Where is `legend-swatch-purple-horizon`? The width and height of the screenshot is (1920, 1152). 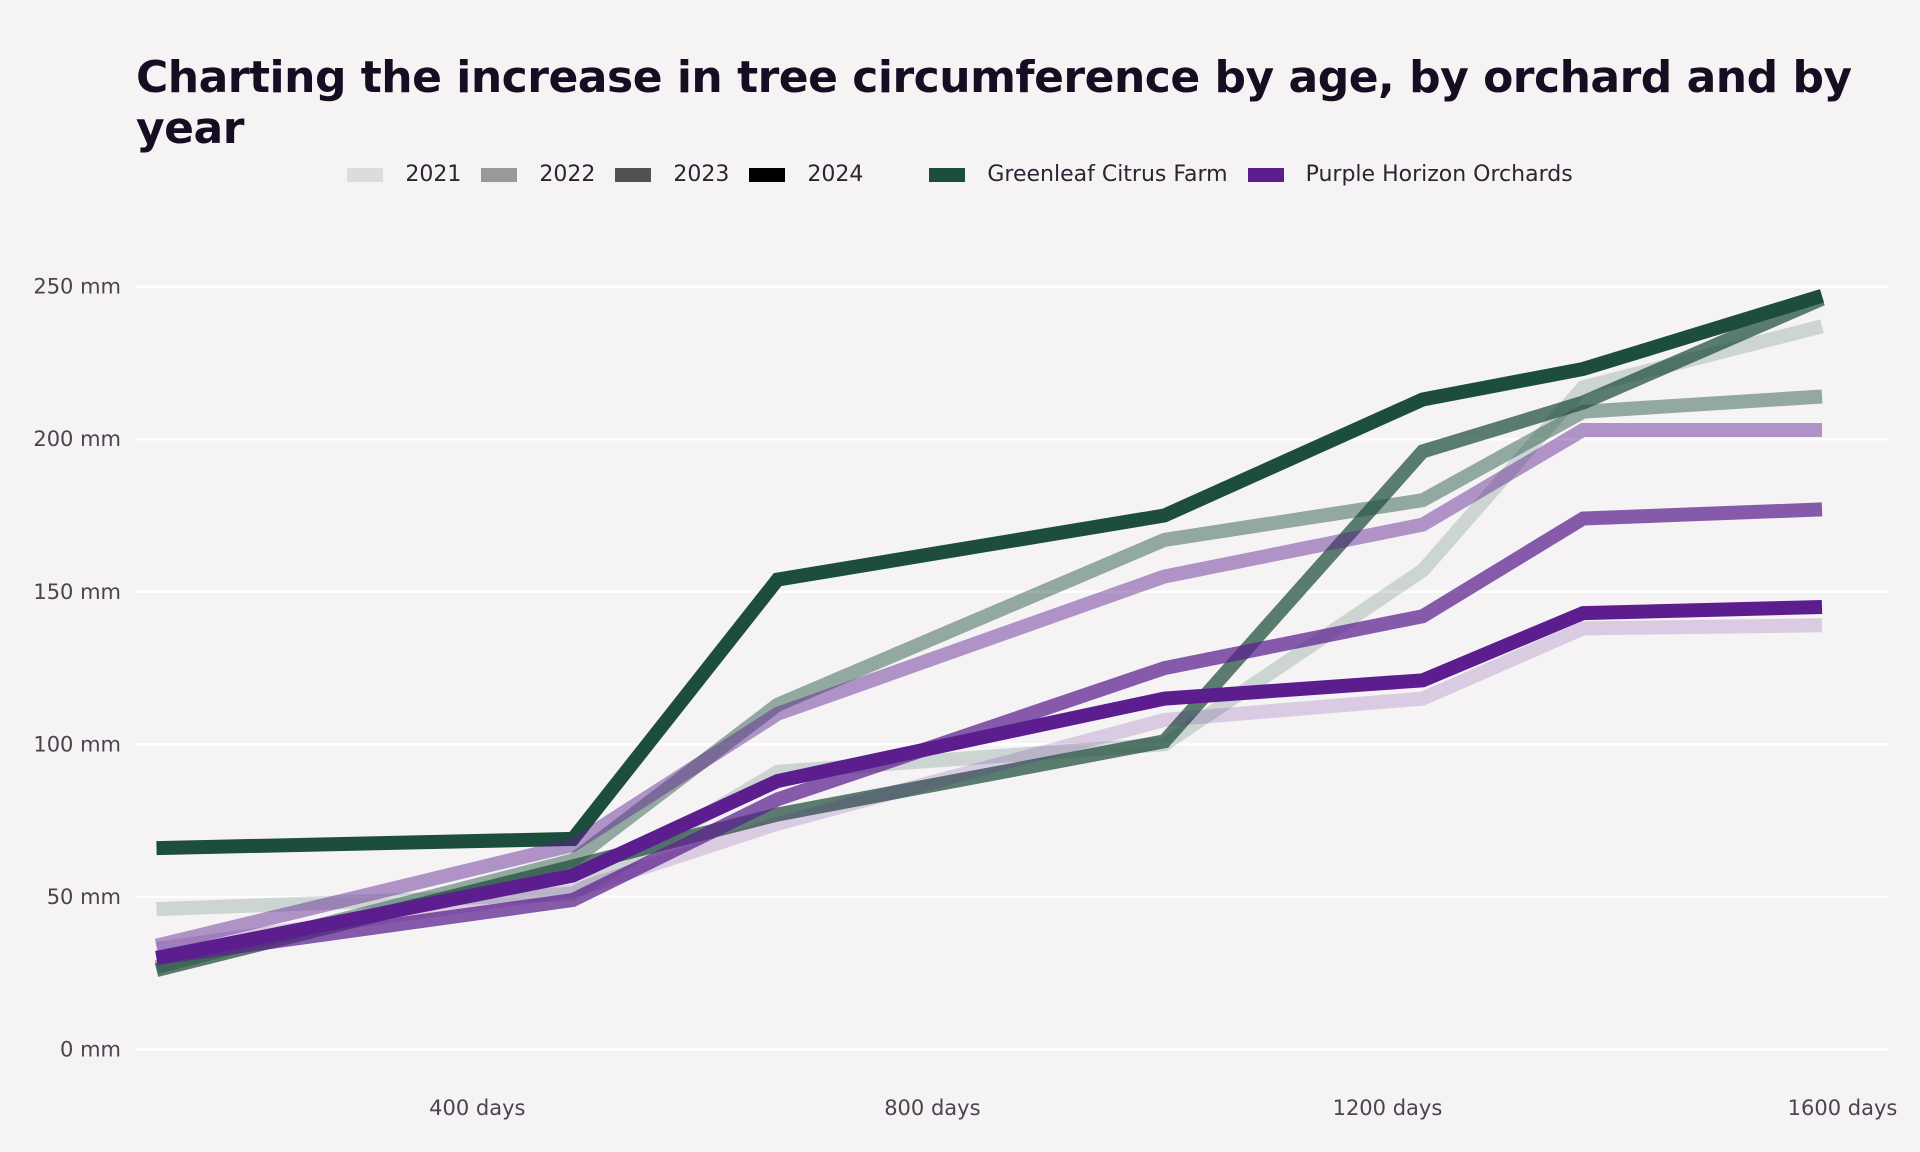
legend-swatch-purple-horizon is located at coordinates (1265, 174).